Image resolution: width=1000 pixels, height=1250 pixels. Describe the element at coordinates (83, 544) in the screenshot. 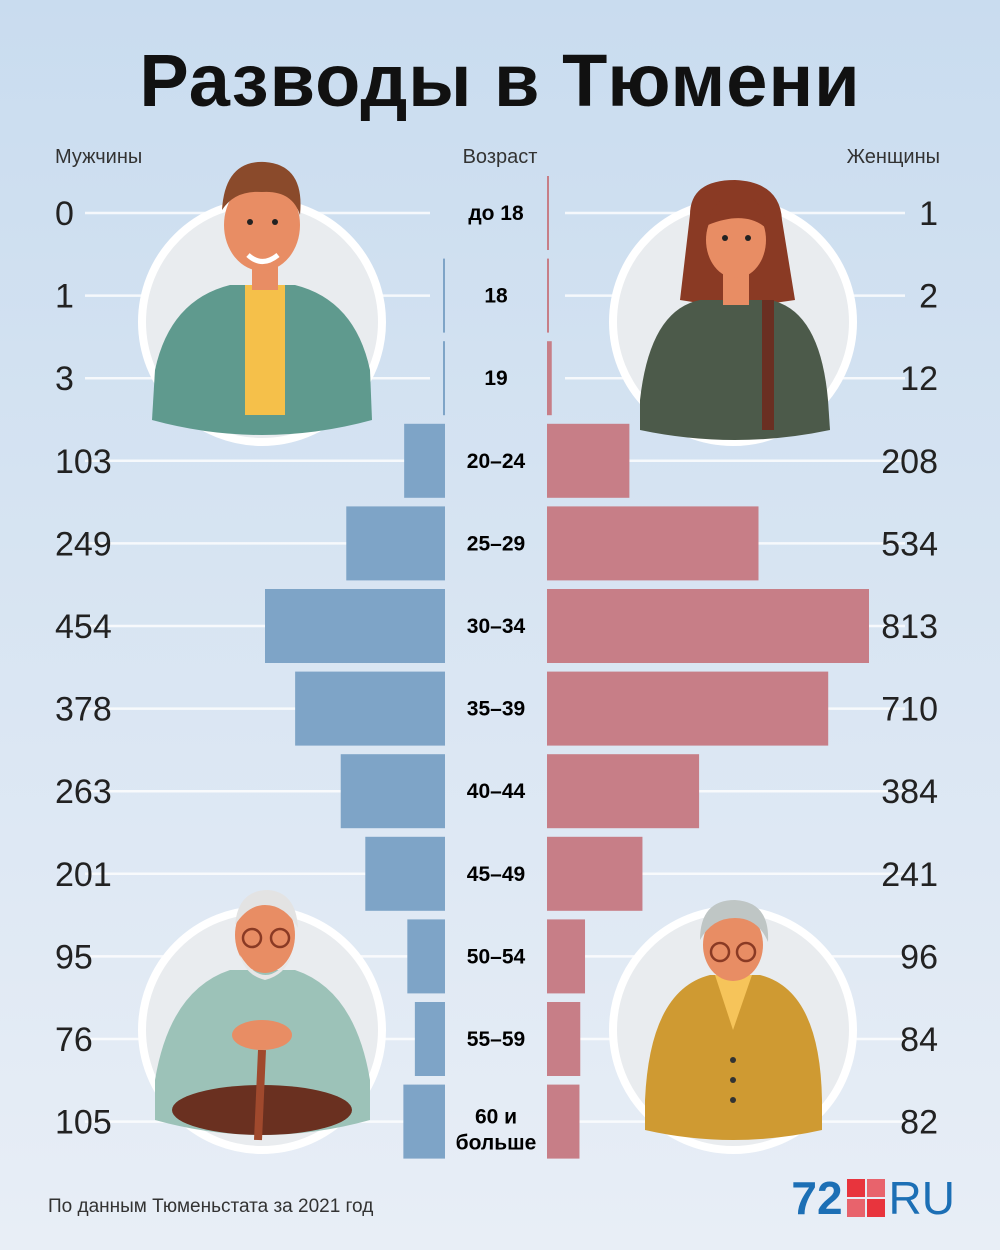

I see `men-value-label: 249` at that location.